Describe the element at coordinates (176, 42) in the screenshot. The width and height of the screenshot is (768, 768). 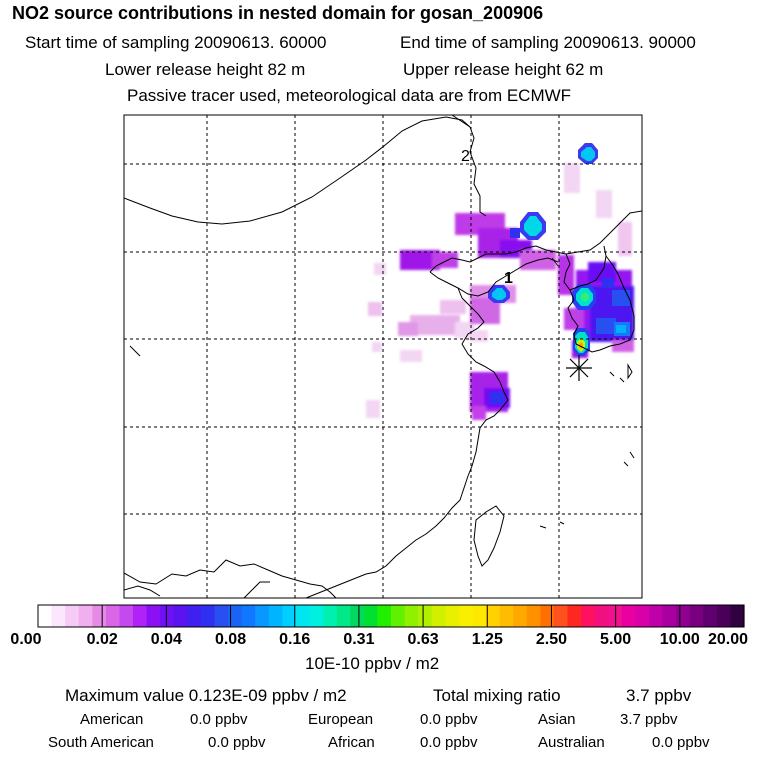
I see `start-time: Start time of sampling 20090613. 60000` at that location.